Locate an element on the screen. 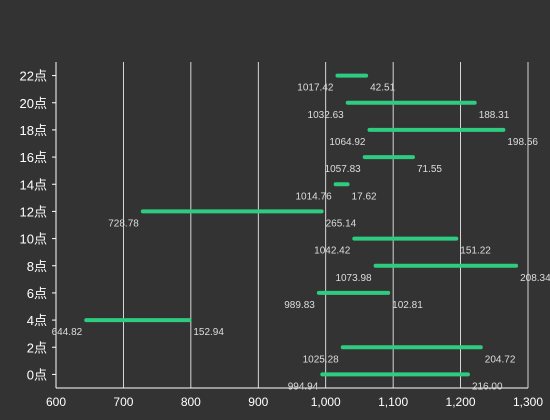  bar-length-label: 198.56 is located at coordinates (522, 142).